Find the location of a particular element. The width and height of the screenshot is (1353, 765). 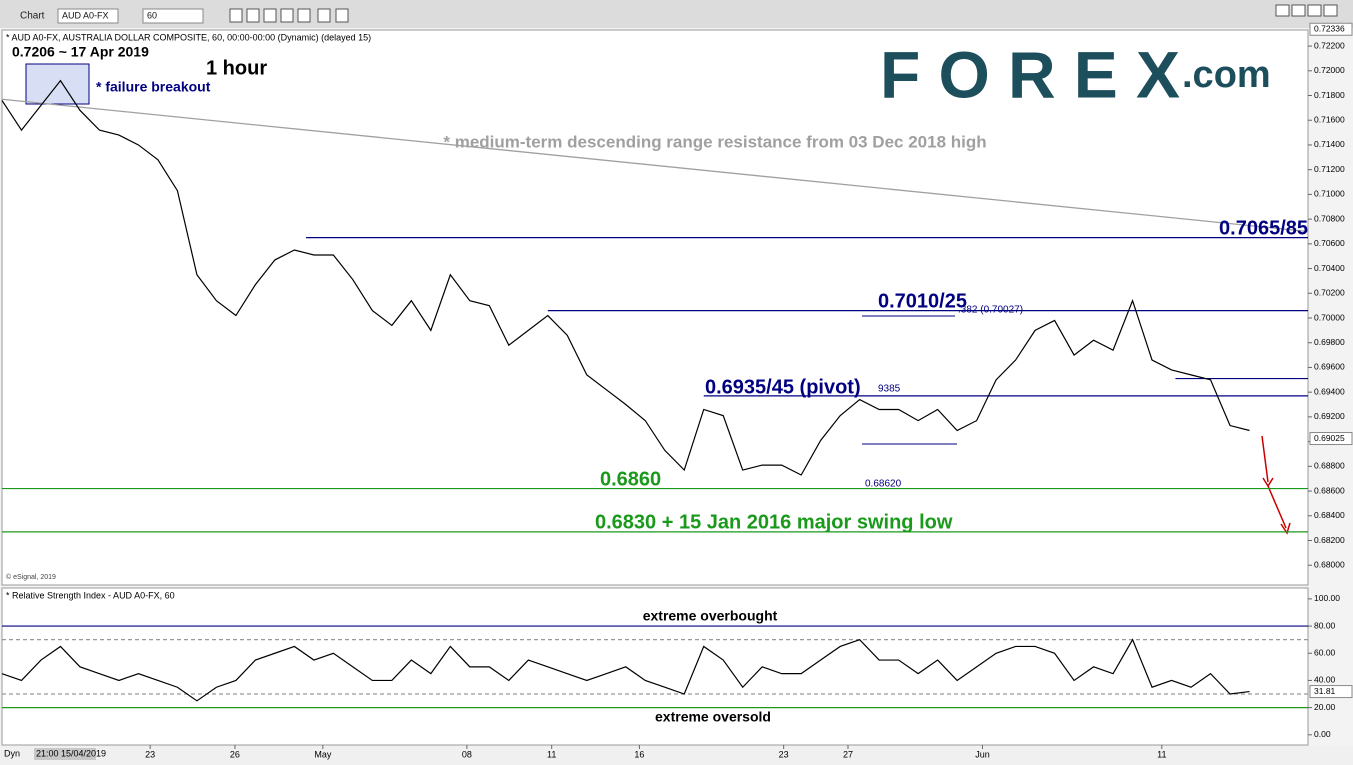

logo-suffix: .com is located at coordinates (1226, 75).